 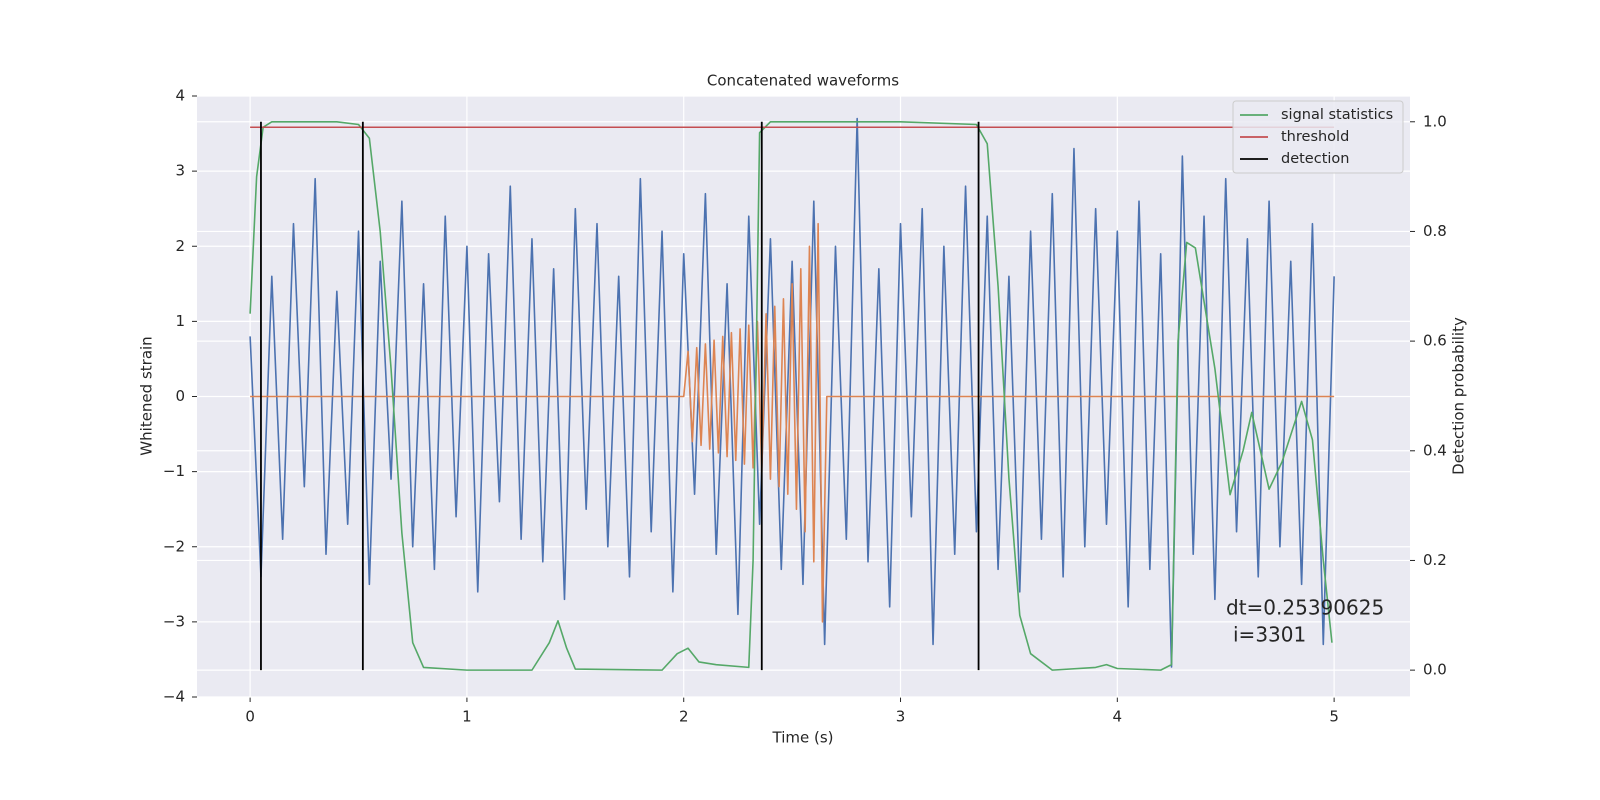 I want to click on legend-box, so click(x=1318, y=137).